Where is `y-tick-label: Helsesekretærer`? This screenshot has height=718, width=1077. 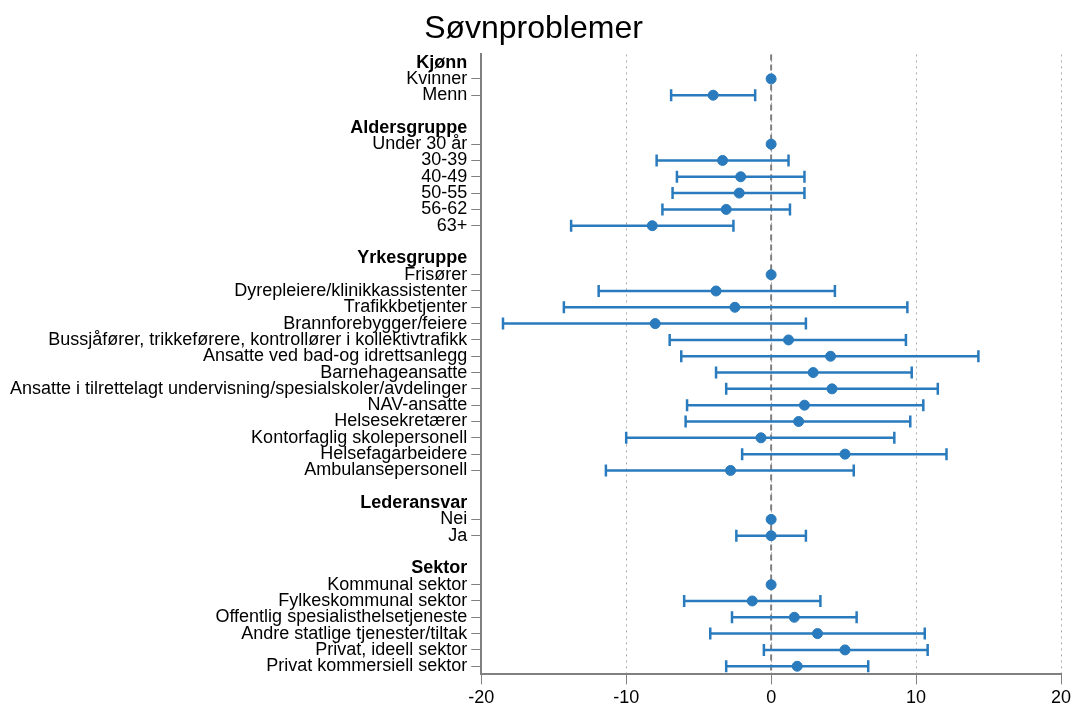 y-tick-label: Helsesekretærer is located at coordinates (401, 420).